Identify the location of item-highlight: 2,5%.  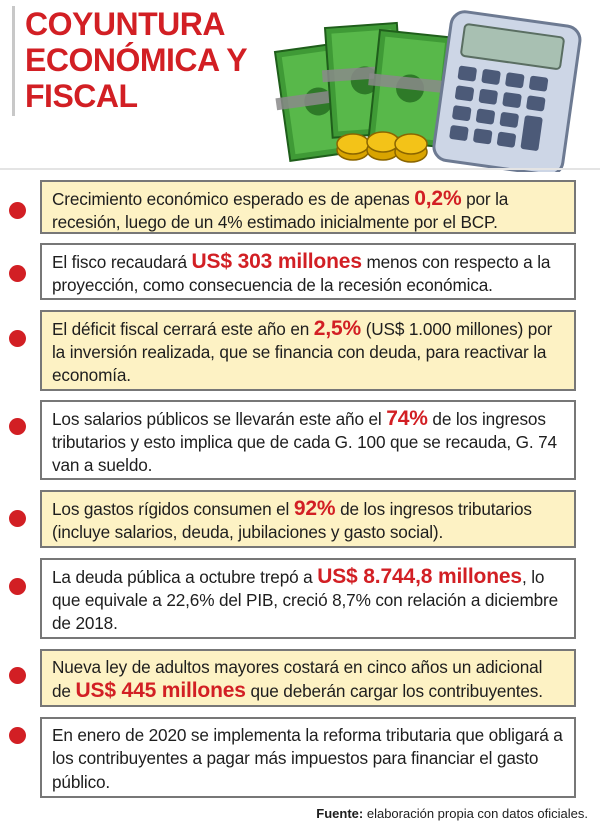
(337, 328).